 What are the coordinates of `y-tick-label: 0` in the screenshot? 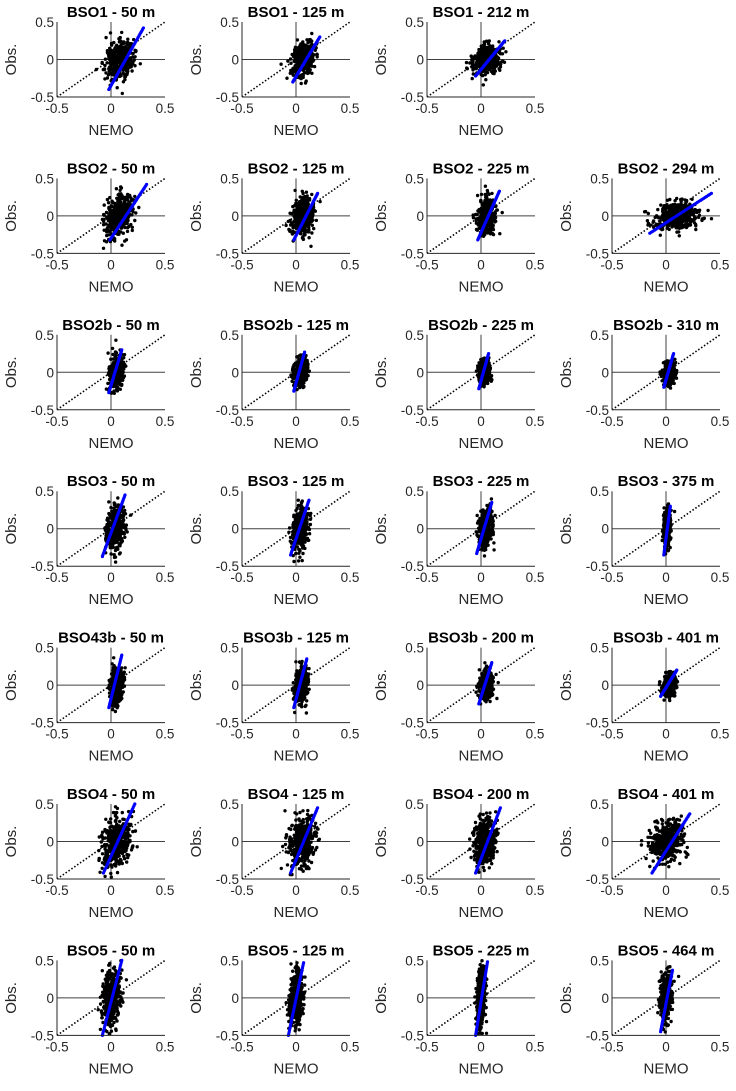 It's located at (50, 372).